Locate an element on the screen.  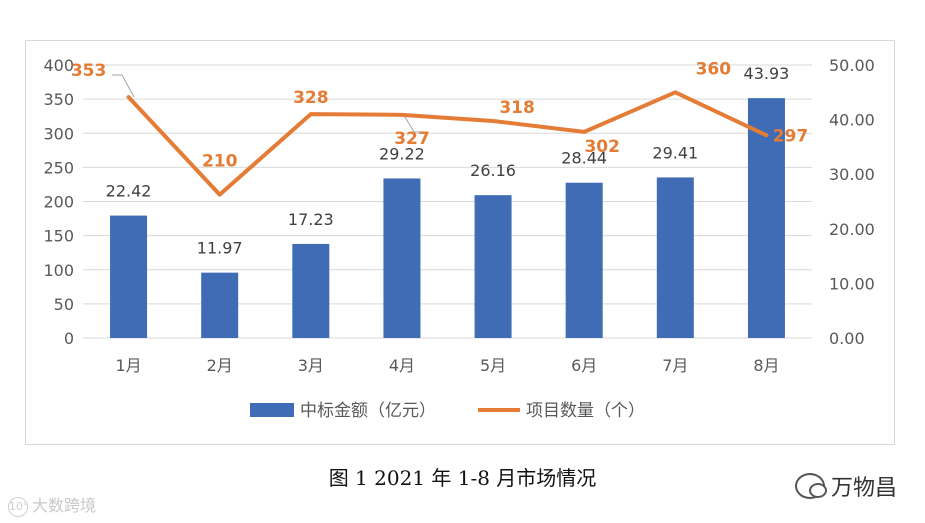
x-tick-label: 8月 is located at coordinates (766, 365).